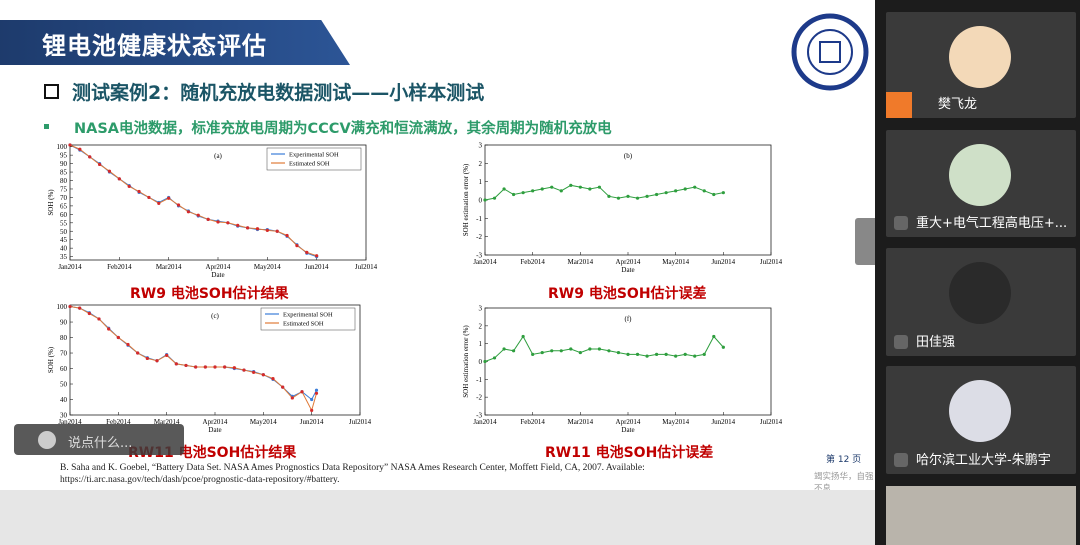  What do you see at coordinates (936, 342) in the screenshot?
I see `participant-name: 田佳强` at bounding box center [936, 342].